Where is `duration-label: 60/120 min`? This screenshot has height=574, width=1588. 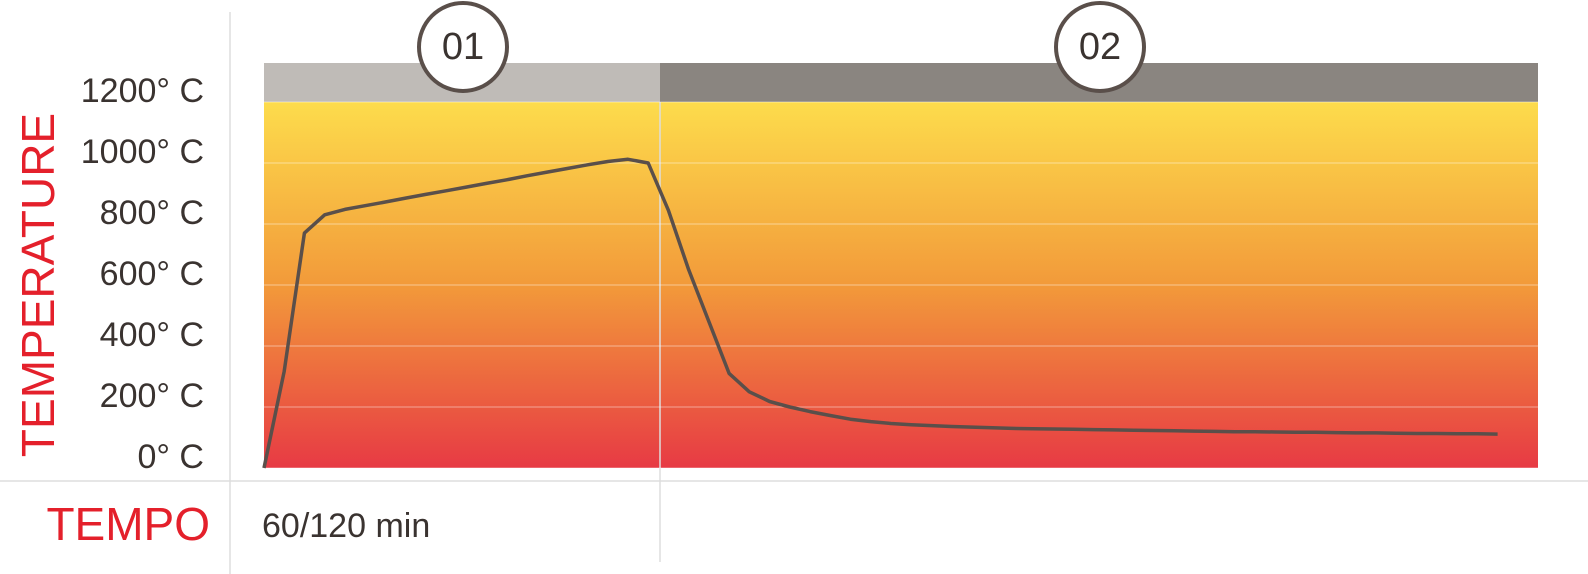 duration-label: 60/120 min is located at coordinates (346, 526).